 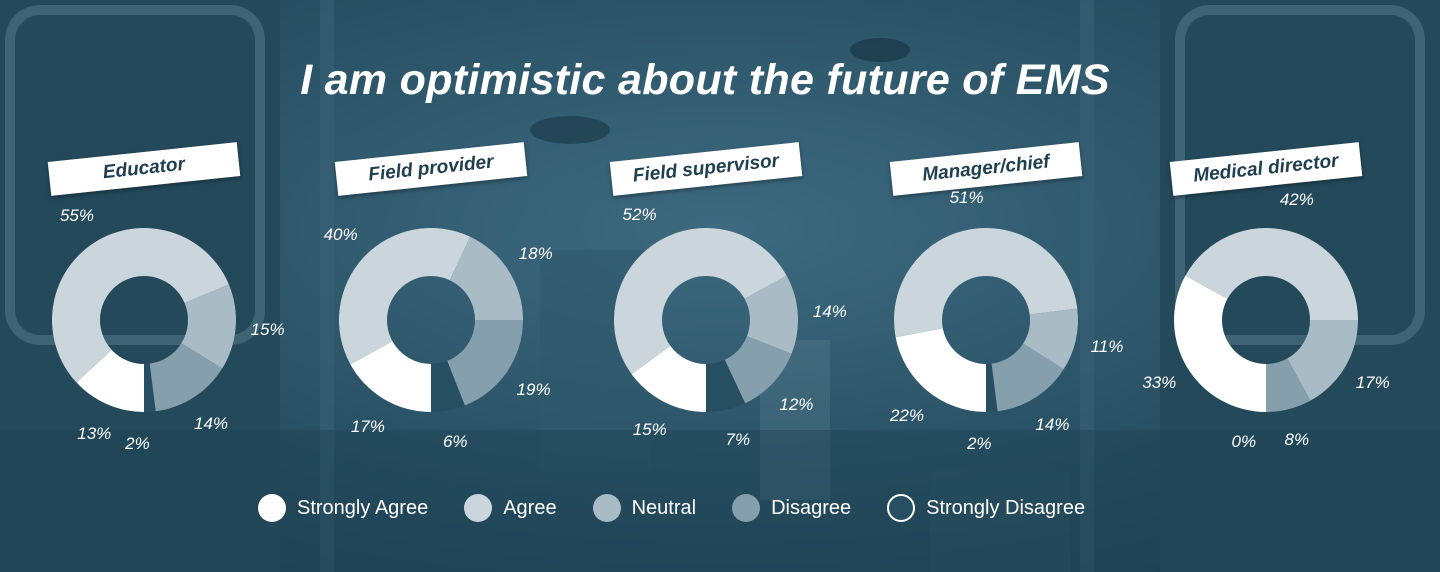 What do you see at coordinates (664, 507) in the screenshot?
I see `legend-label: Neutral` at bounding box center [664, 507].